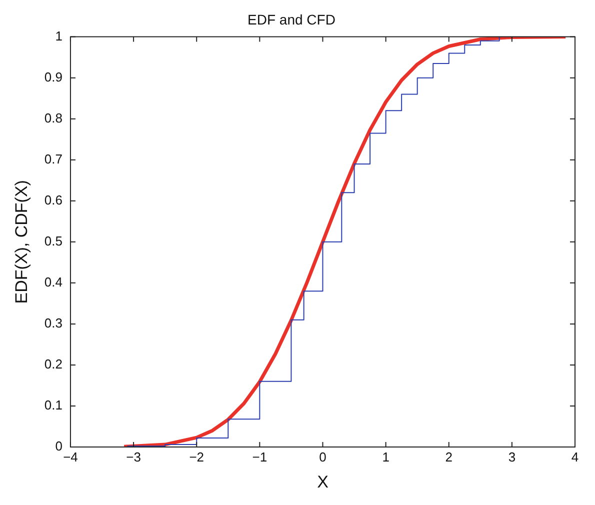  I want to click on y-tick-label: 0, so click(58, 446).